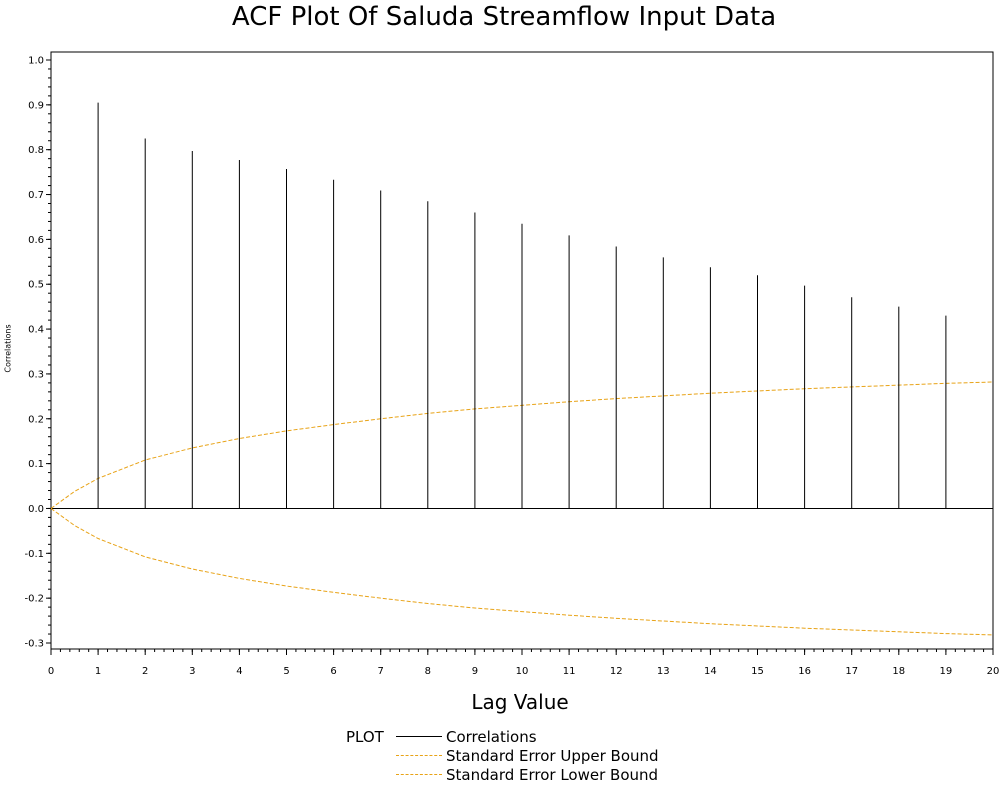  What do you see at coordinates (522, 671) in the screenshot?
I see `x-tick-label: 10` at bounding box center [522, 671].